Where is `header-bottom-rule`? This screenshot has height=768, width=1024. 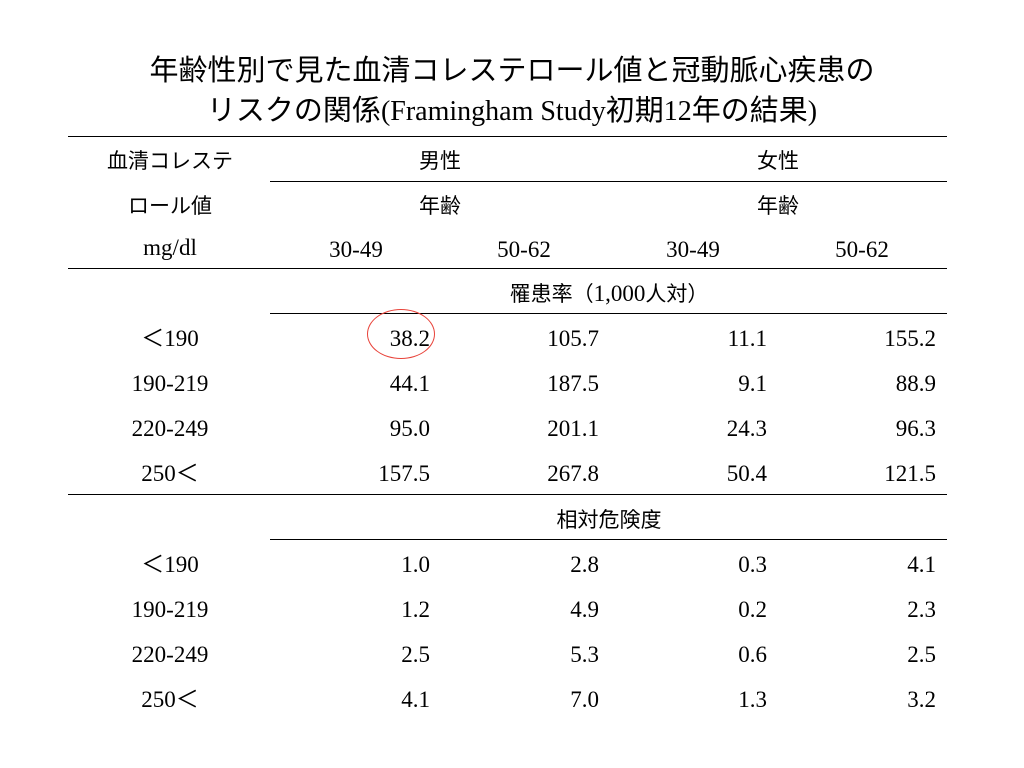
header-bottom-rule is located at coordinates (507, 268).